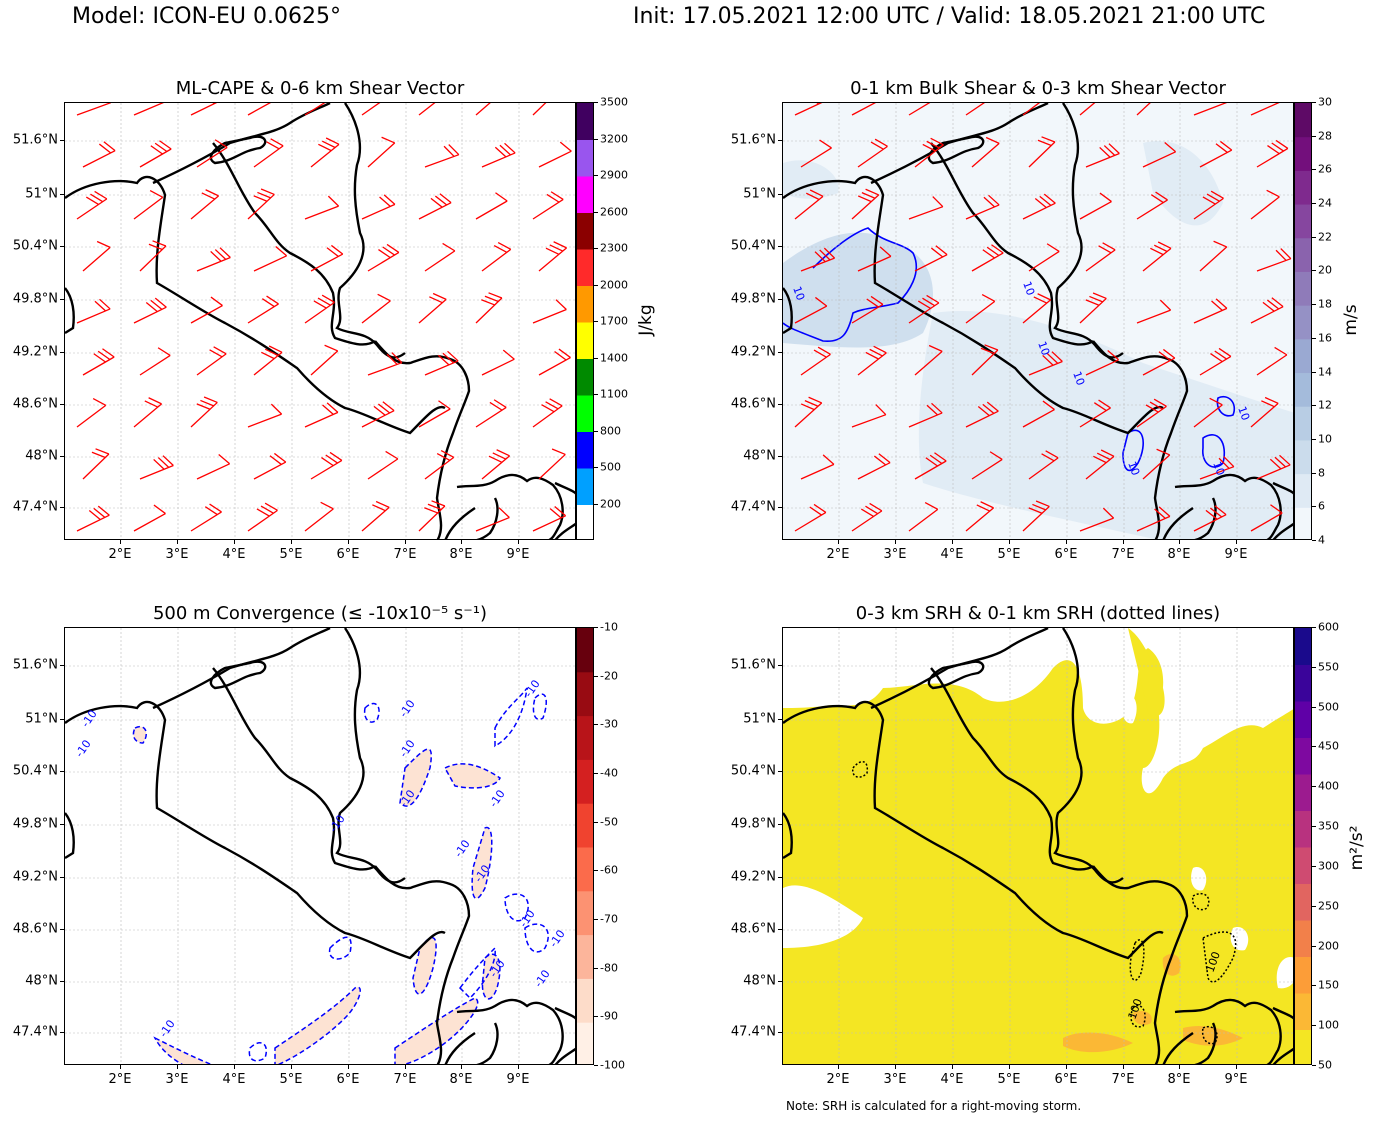  Describe the element at coordinates (320, 846) in the screenshot. I see `country-borders` at that location.